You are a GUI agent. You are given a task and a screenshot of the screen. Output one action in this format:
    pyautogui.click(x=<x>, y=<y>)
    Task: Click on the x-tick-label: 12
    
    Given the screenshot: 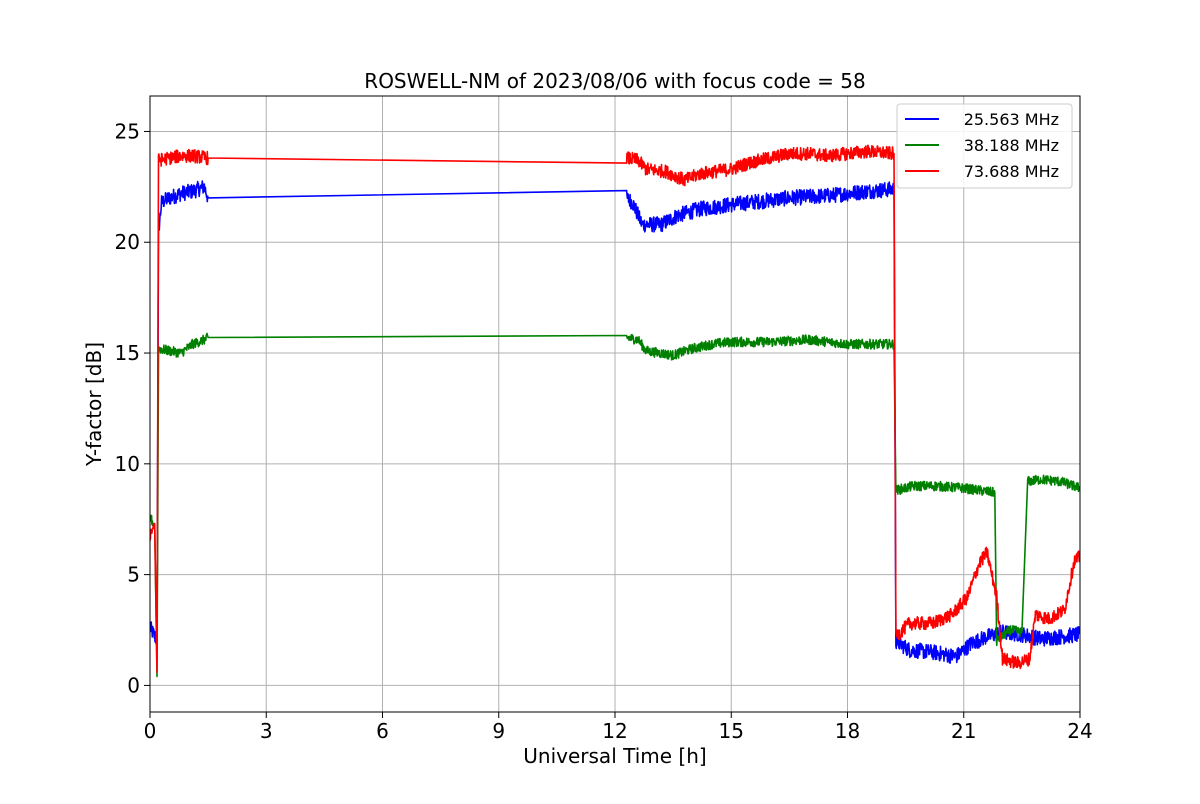 What is the action you would take?
    pyautogui.click(x=614, y=731)
    